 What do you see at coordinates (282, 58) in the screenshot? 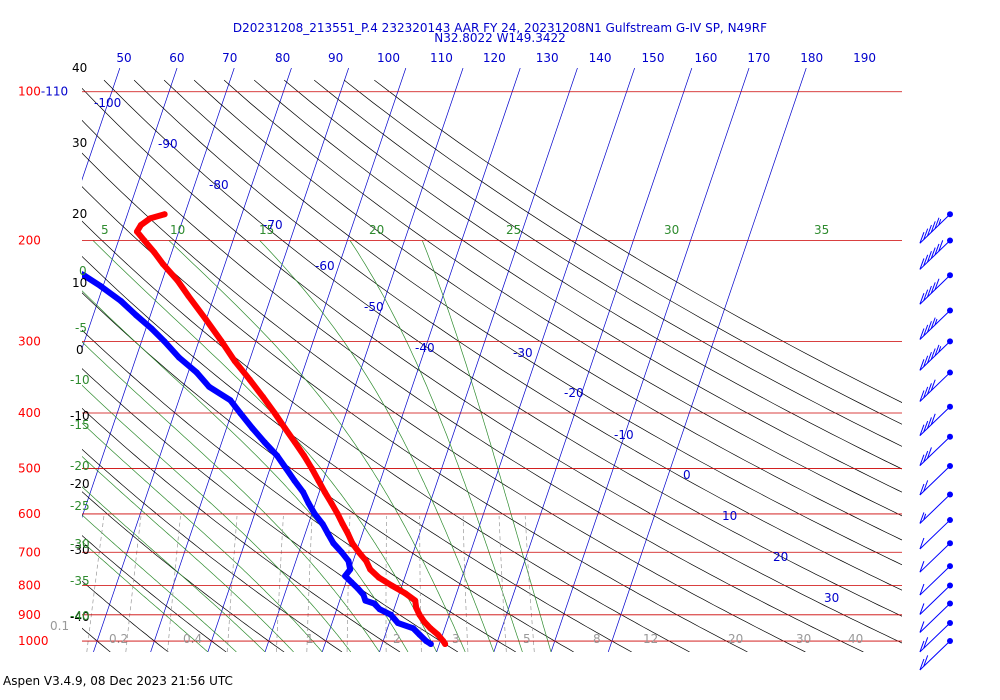
I see `top-scale-label: 80` at bounding box center [282, 58].